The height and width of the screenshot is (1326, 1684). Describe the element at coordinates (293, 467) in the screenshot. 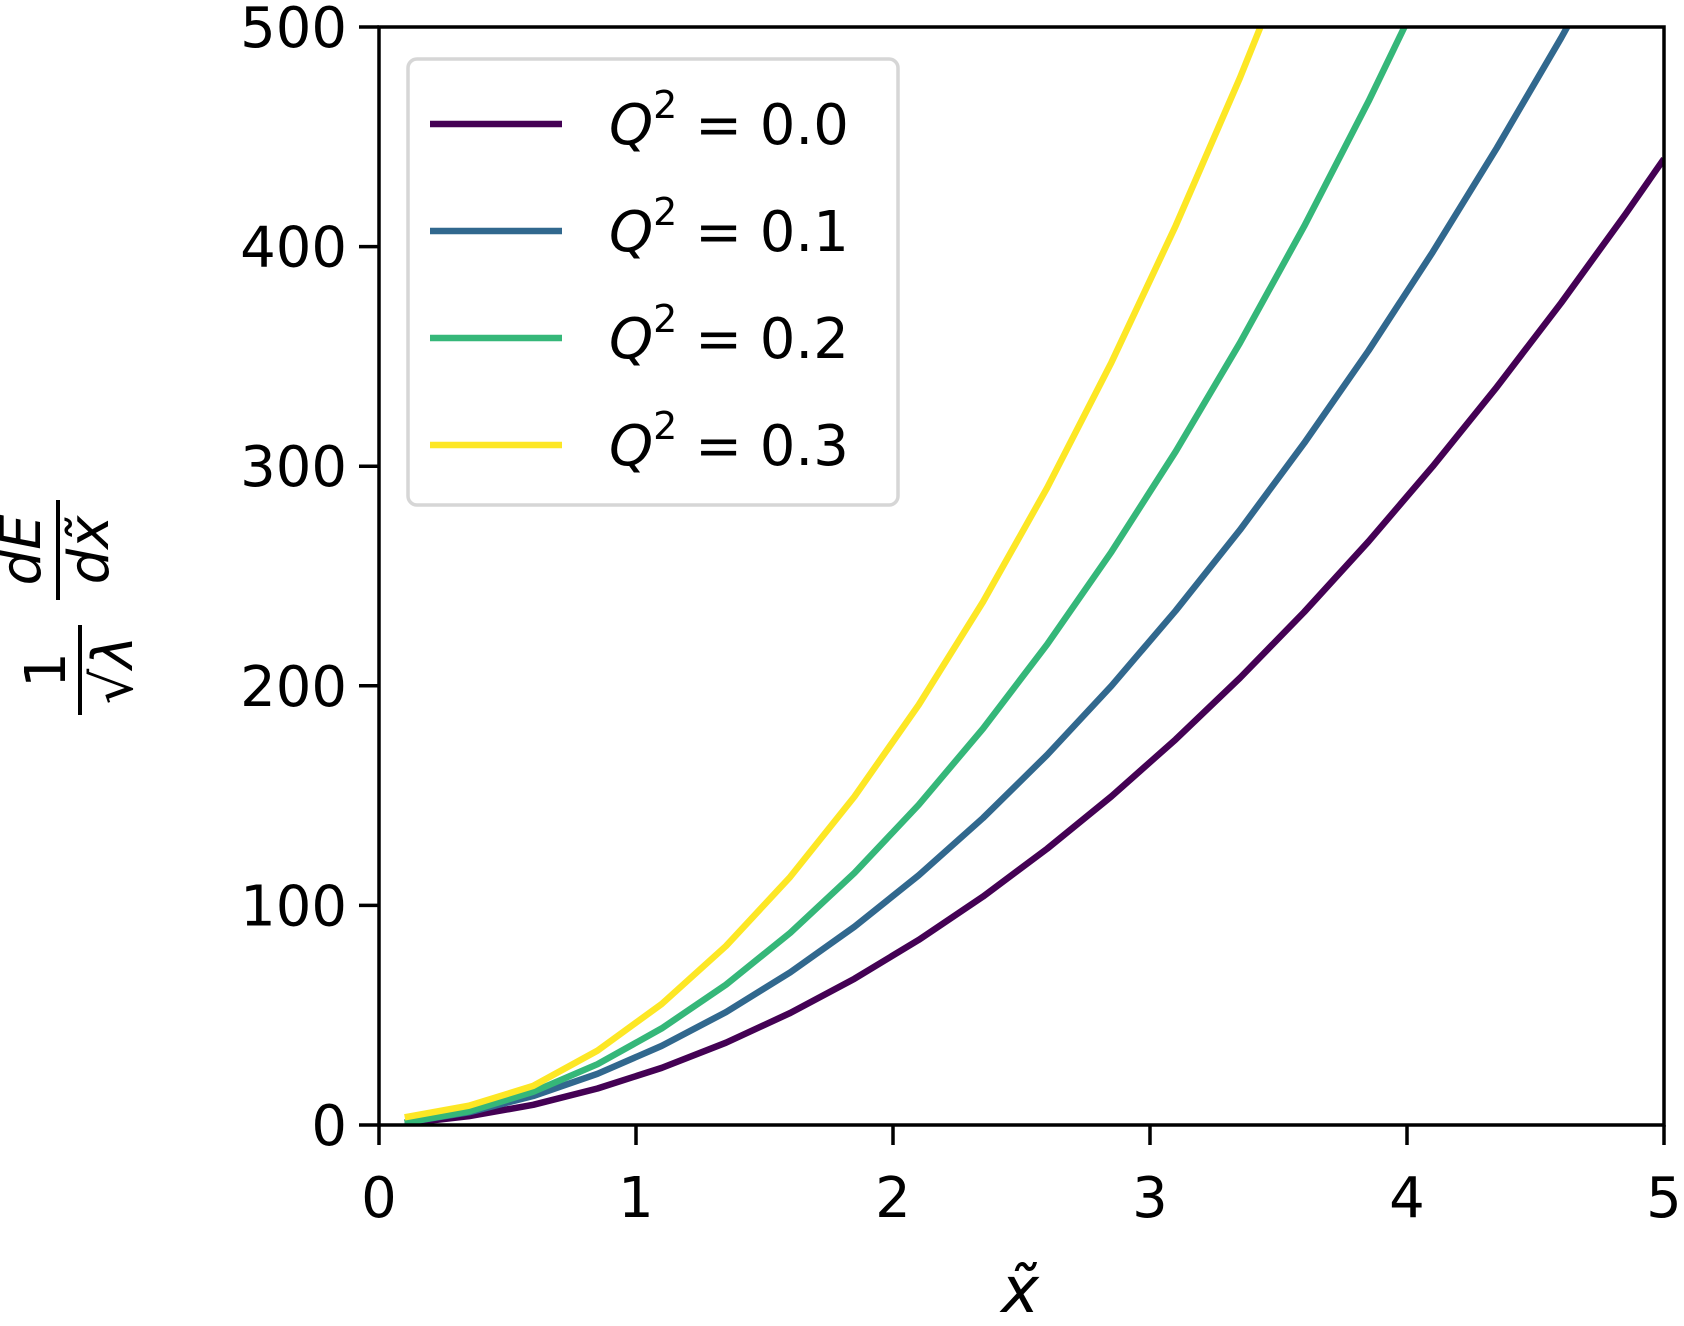

I see `y-tick-label: 300` at that location.